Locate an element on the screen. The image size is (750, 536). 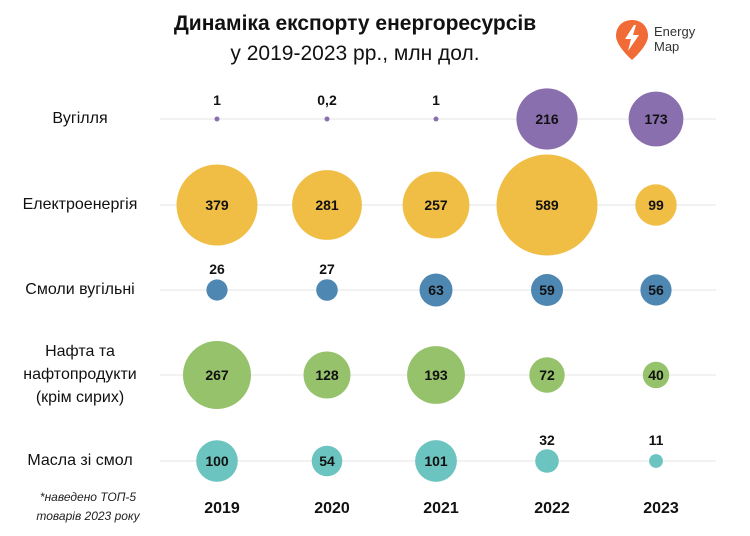
row-label-5: Масла зі смол is located at coordinates (80, 460).